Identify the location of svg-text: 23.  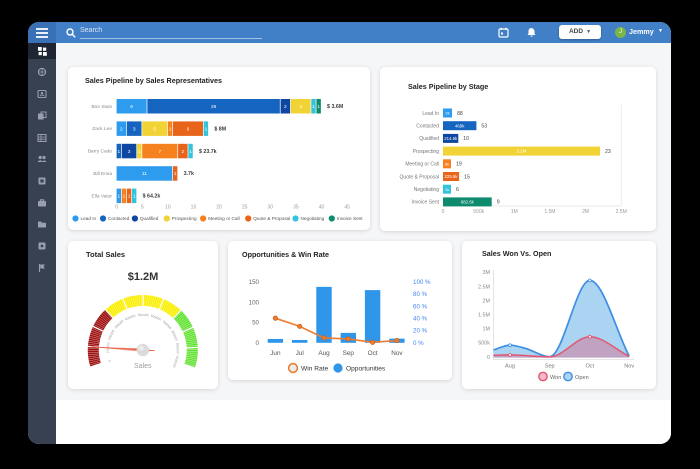
(608, 152).